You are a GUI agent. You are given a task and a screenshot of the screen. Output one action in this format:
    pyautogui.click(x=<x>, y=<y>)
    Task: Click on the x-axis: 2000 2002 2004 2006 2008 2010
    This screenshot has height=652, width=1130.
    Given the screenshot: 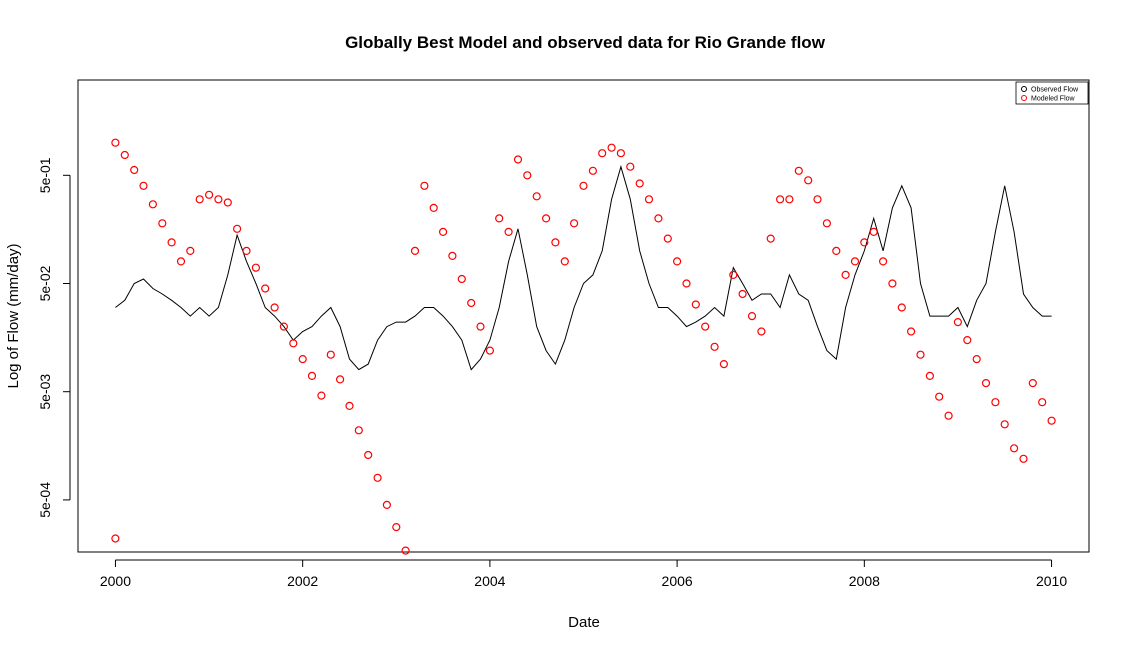 What is the action you would take?
    pyautogui.click(x=583, y=574)
    